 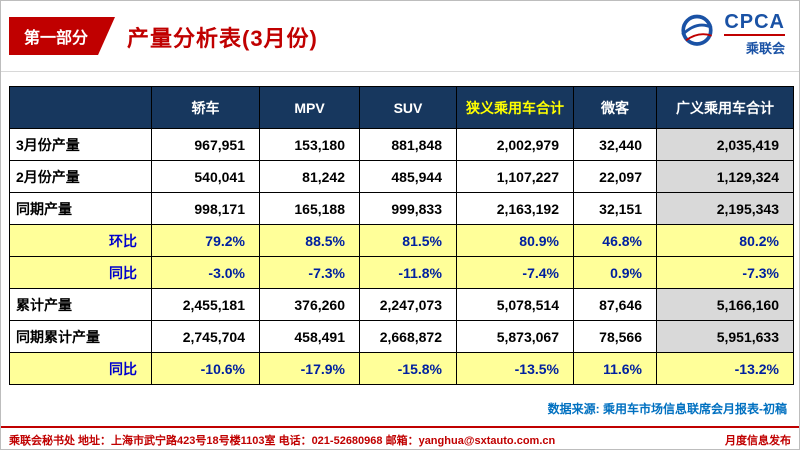 What do you see at coordinates (515, 176) in the screenshot?
I see `cell-value: 1,107,227` at bounding box center [515, 176].